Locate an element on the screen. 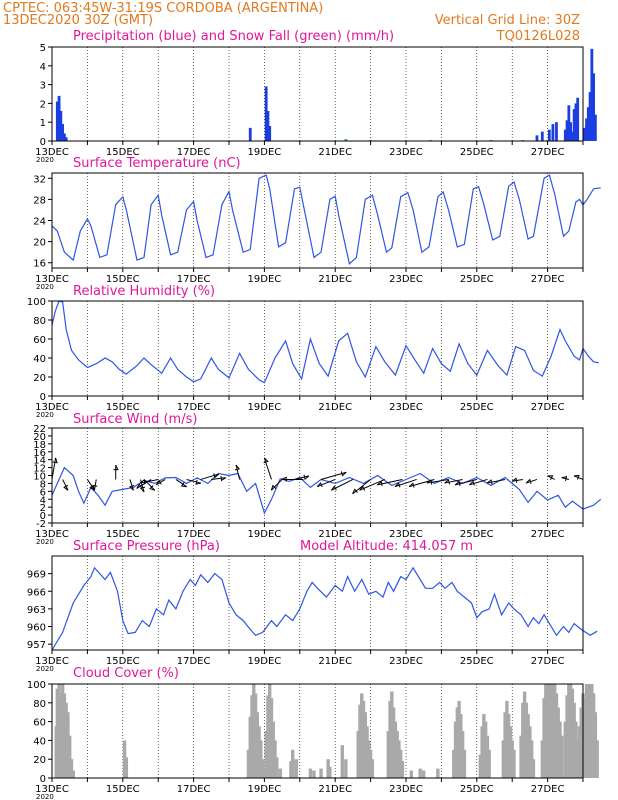 Image resolution: width=618 pixels, height=800 pixels. rh-ytick-label: 0 is located at coordinates (43, 397).